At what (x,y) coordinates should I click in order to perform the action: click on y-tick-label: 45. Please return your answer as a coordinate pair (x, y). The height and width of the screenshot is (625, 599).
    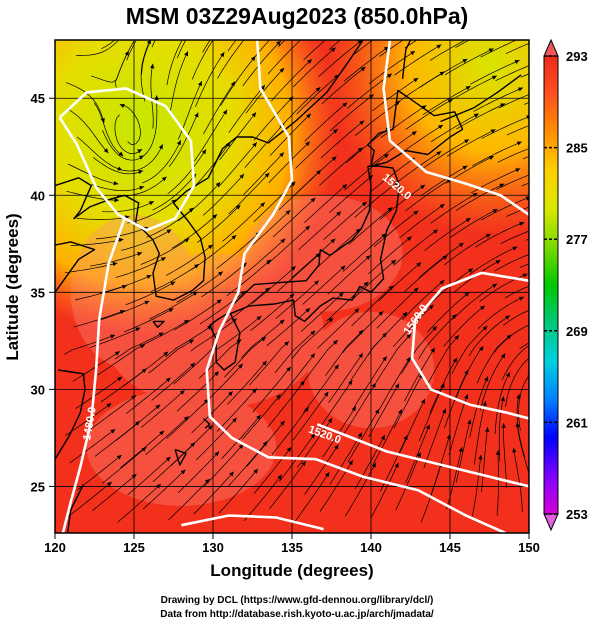
    Looking at the image, I should click on (38, 98).